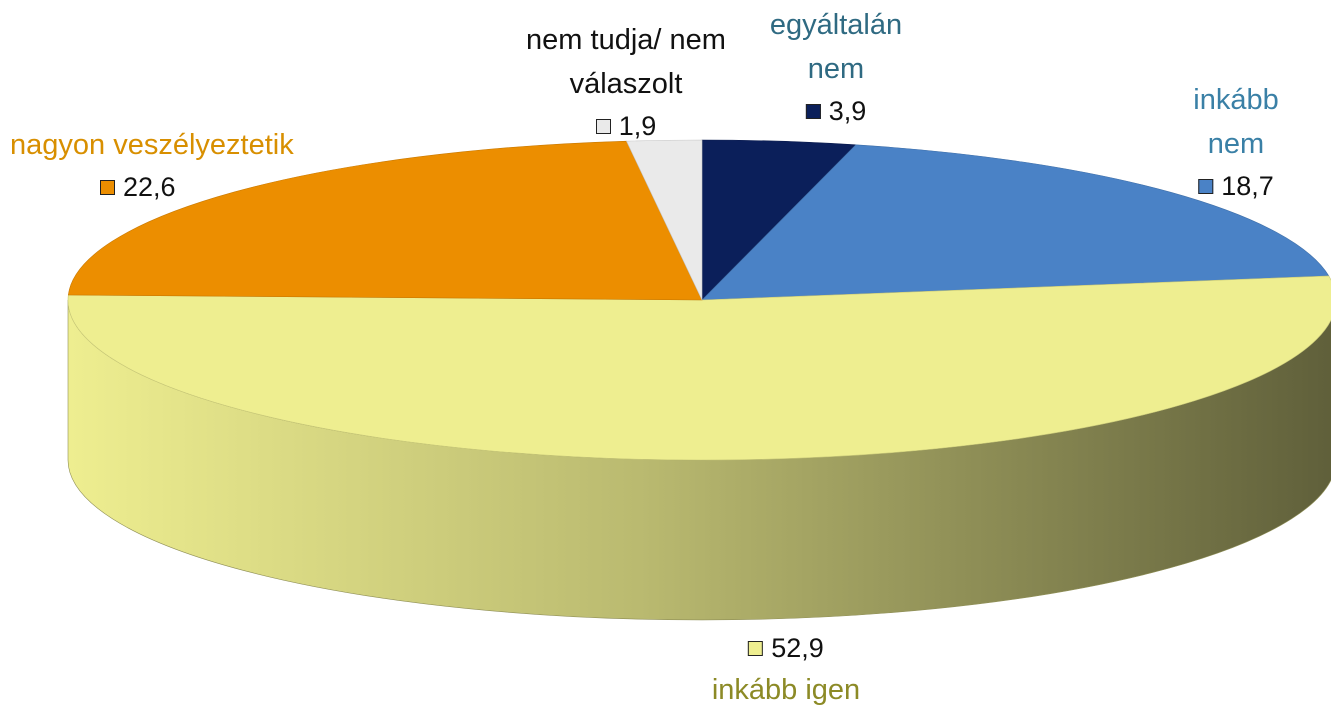 This screenshot has width=1331, height=707. What do you see at coordinates (786, 690) in the screenshot?
I see `category-label: inkább igen` at bounding box center [786, 690].